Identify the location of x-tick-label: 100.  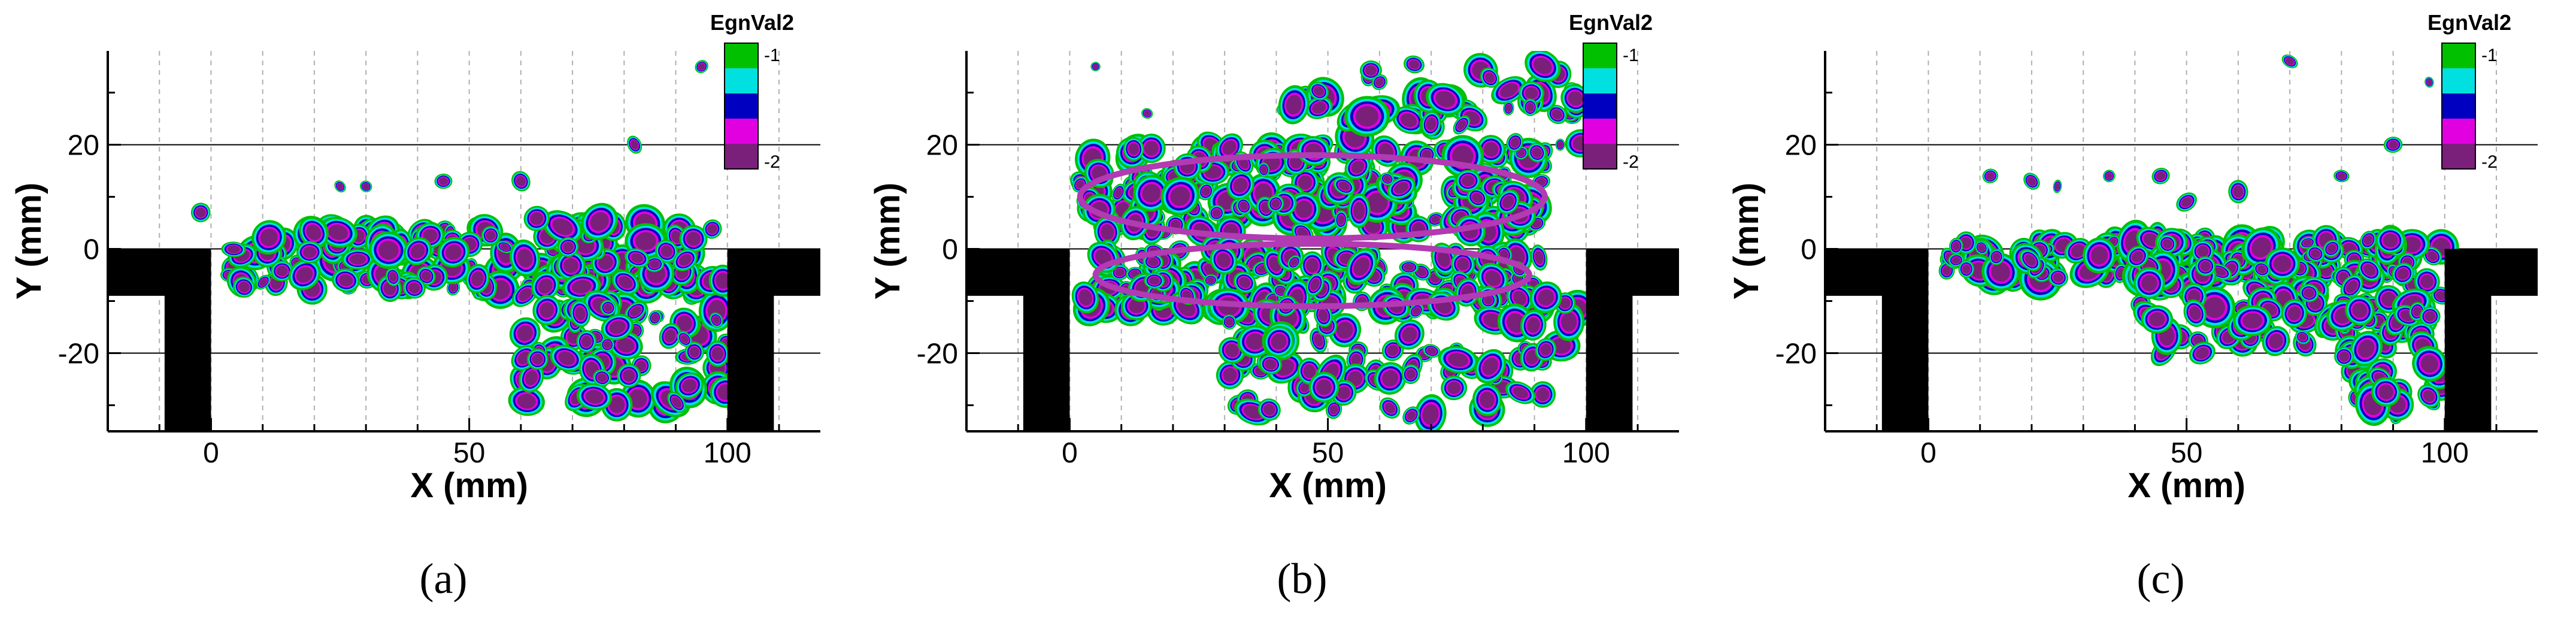
(1586, 453).